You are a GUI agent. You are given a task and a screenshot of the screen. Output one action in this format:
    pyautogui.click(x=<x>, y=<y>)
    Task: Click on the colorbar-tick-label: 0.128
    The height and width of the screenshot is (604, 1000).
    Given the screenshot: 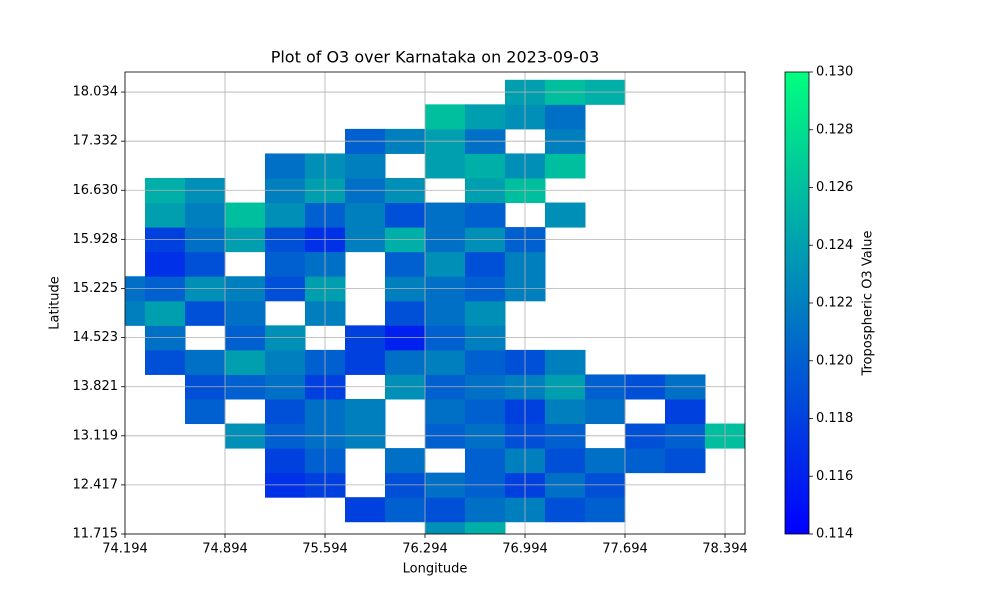 What is the action you would take?
    pyautogui.click(x=834, y=129)
    